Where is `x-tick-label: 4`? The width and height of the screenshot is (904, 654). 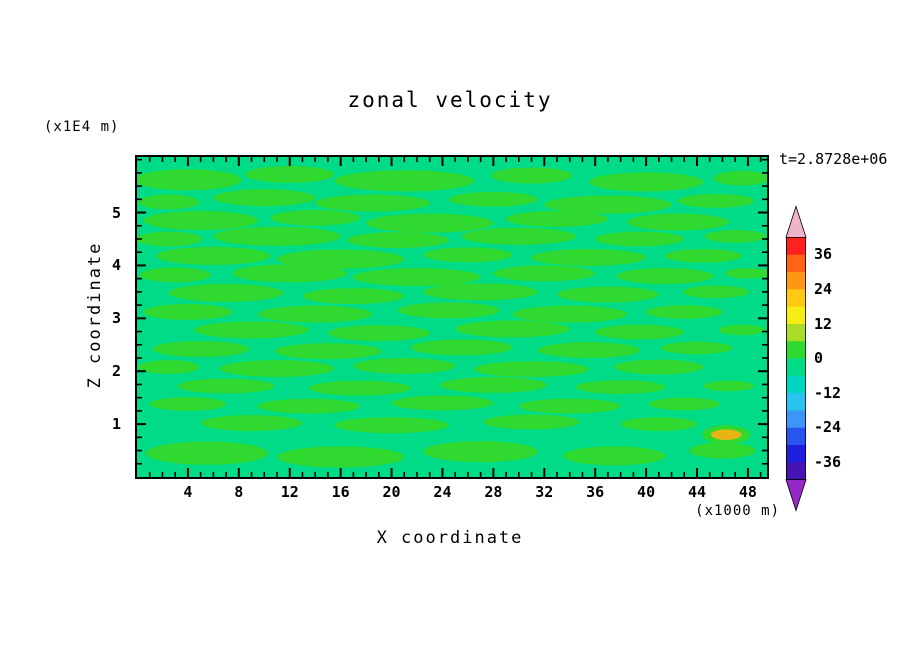 x-tick-label: 4 is located at coordinates (188, 492).